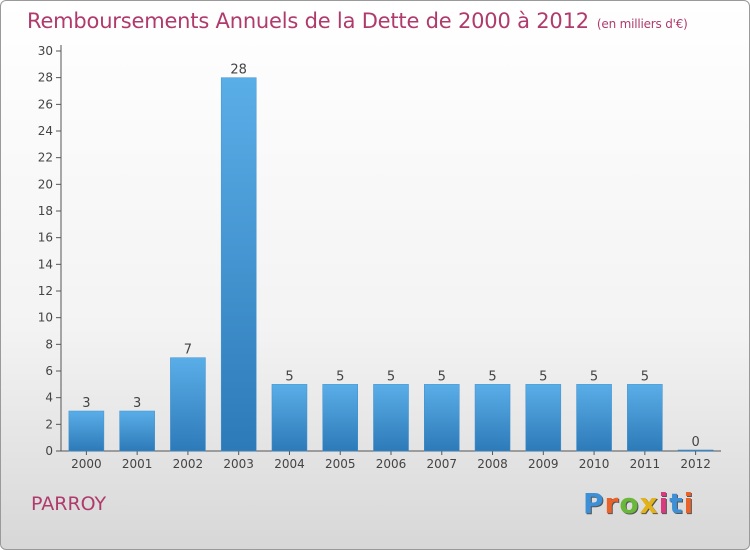  What do you see at coordinates (86, 464) in the screenshot?
I see `x-tick-label: 2000` at bounding box center [86, 464].